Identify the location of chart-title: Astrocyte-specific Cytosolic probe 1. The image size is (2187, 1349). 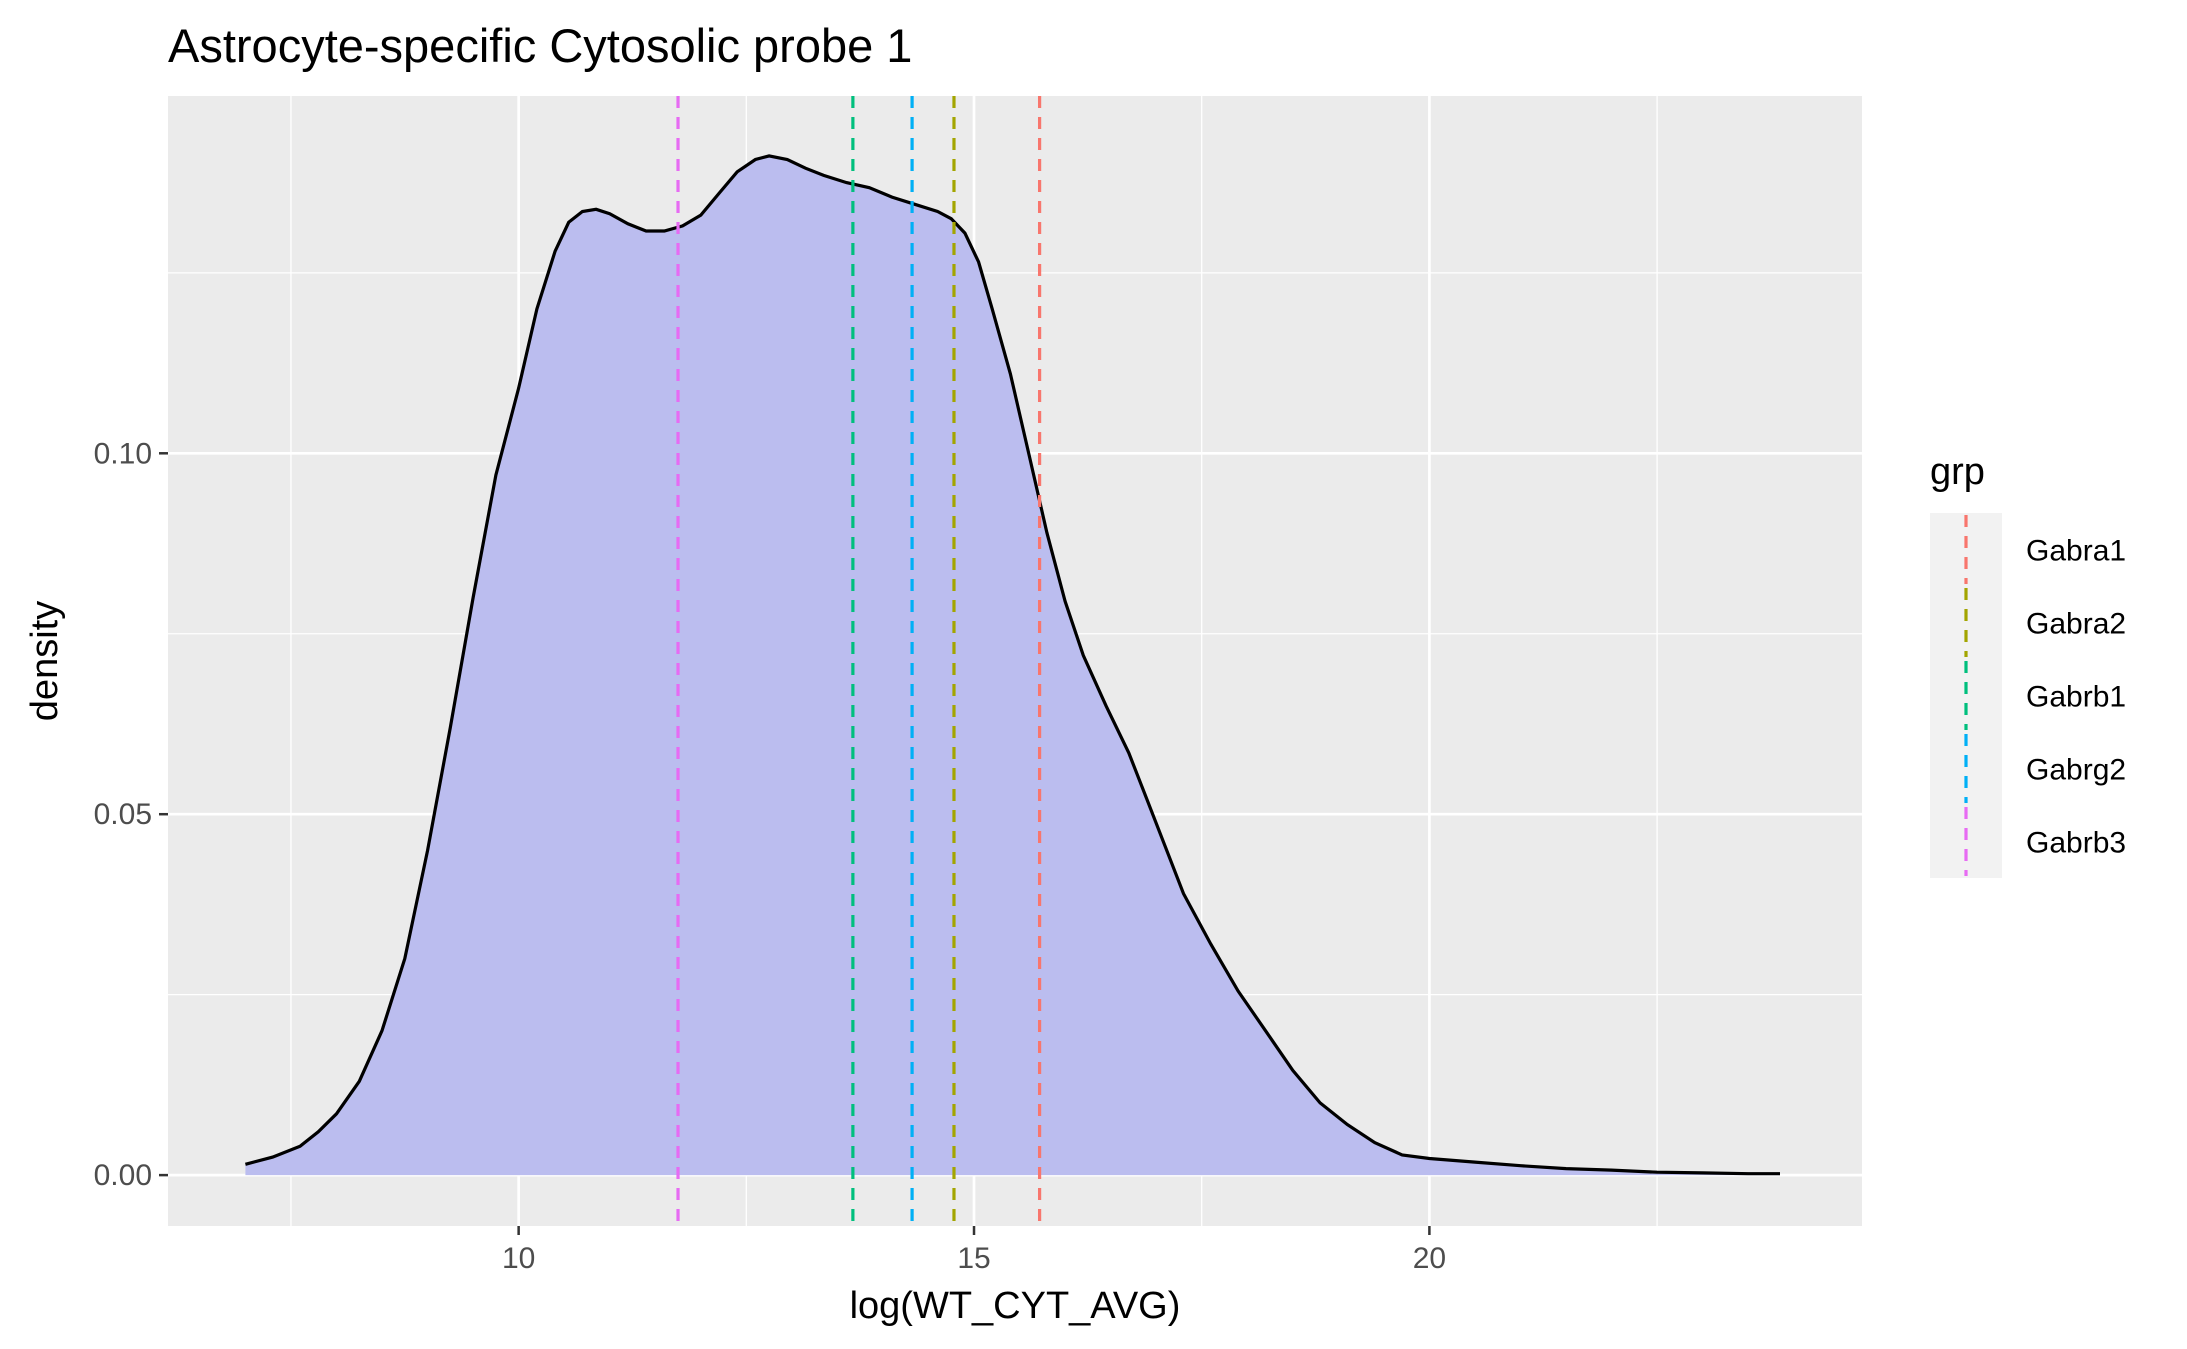
(540, 45).